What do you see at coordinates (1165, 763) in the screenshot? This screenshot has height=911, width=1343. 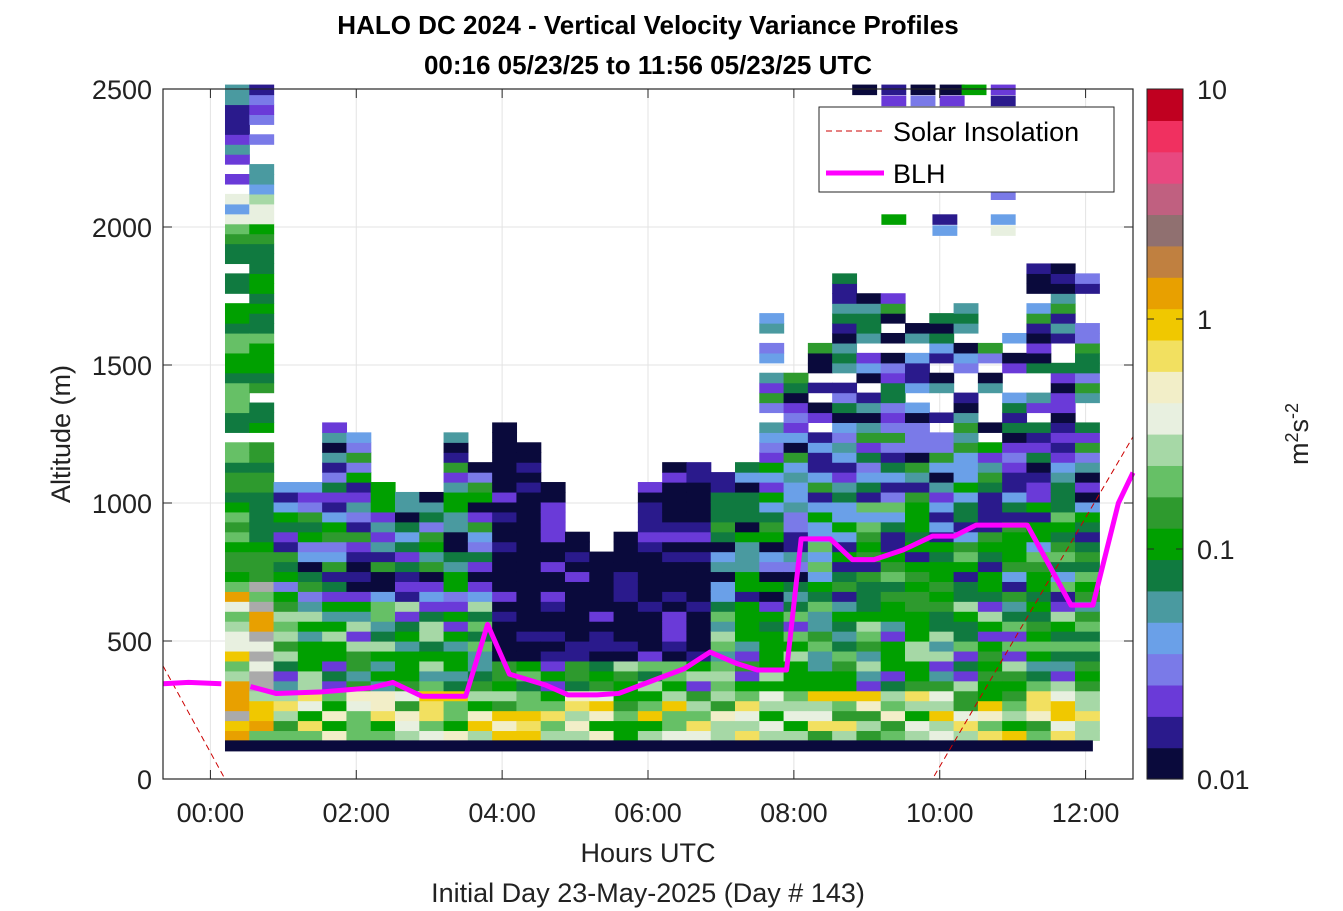 I see `colorbar-band` at bounding box center [1165, 763].